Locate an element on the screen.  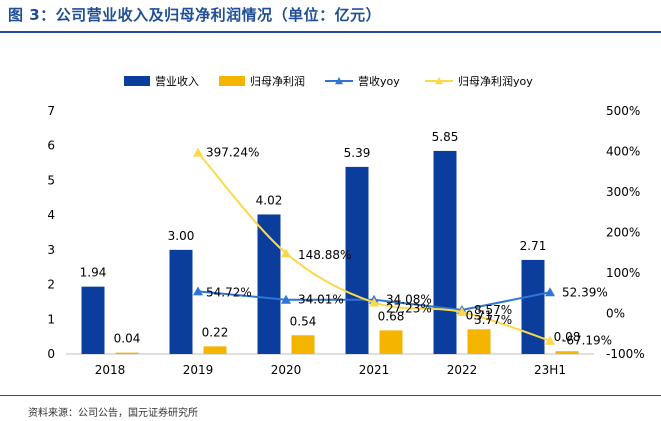
figure-title: 图 3：公司营业收入及归母净利润情况（单位：亿元） is located at coordinates (195, 15).